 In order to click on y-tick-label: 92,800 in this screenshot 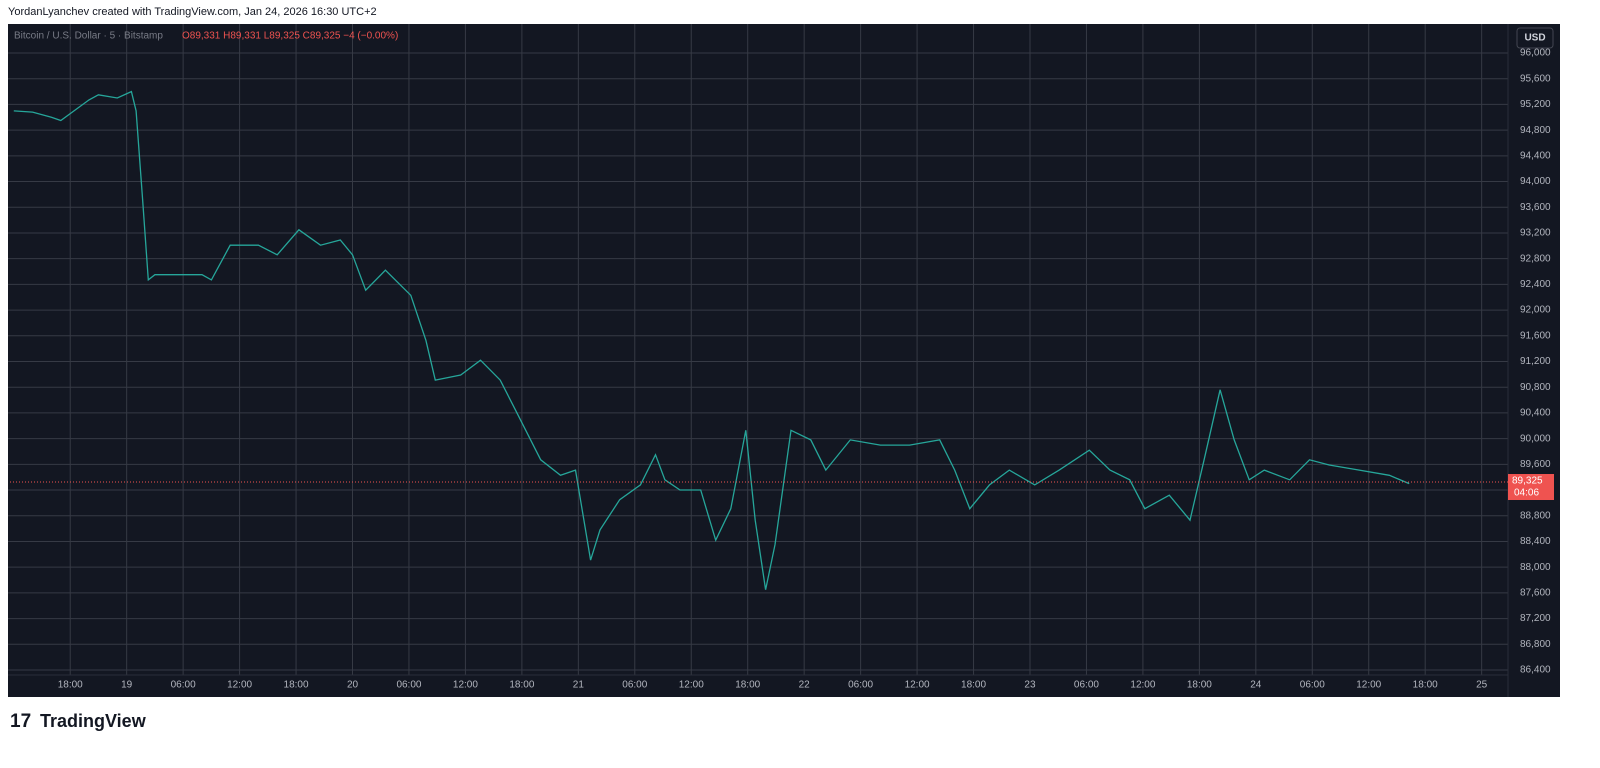, I will do `click(1535, 258)`.